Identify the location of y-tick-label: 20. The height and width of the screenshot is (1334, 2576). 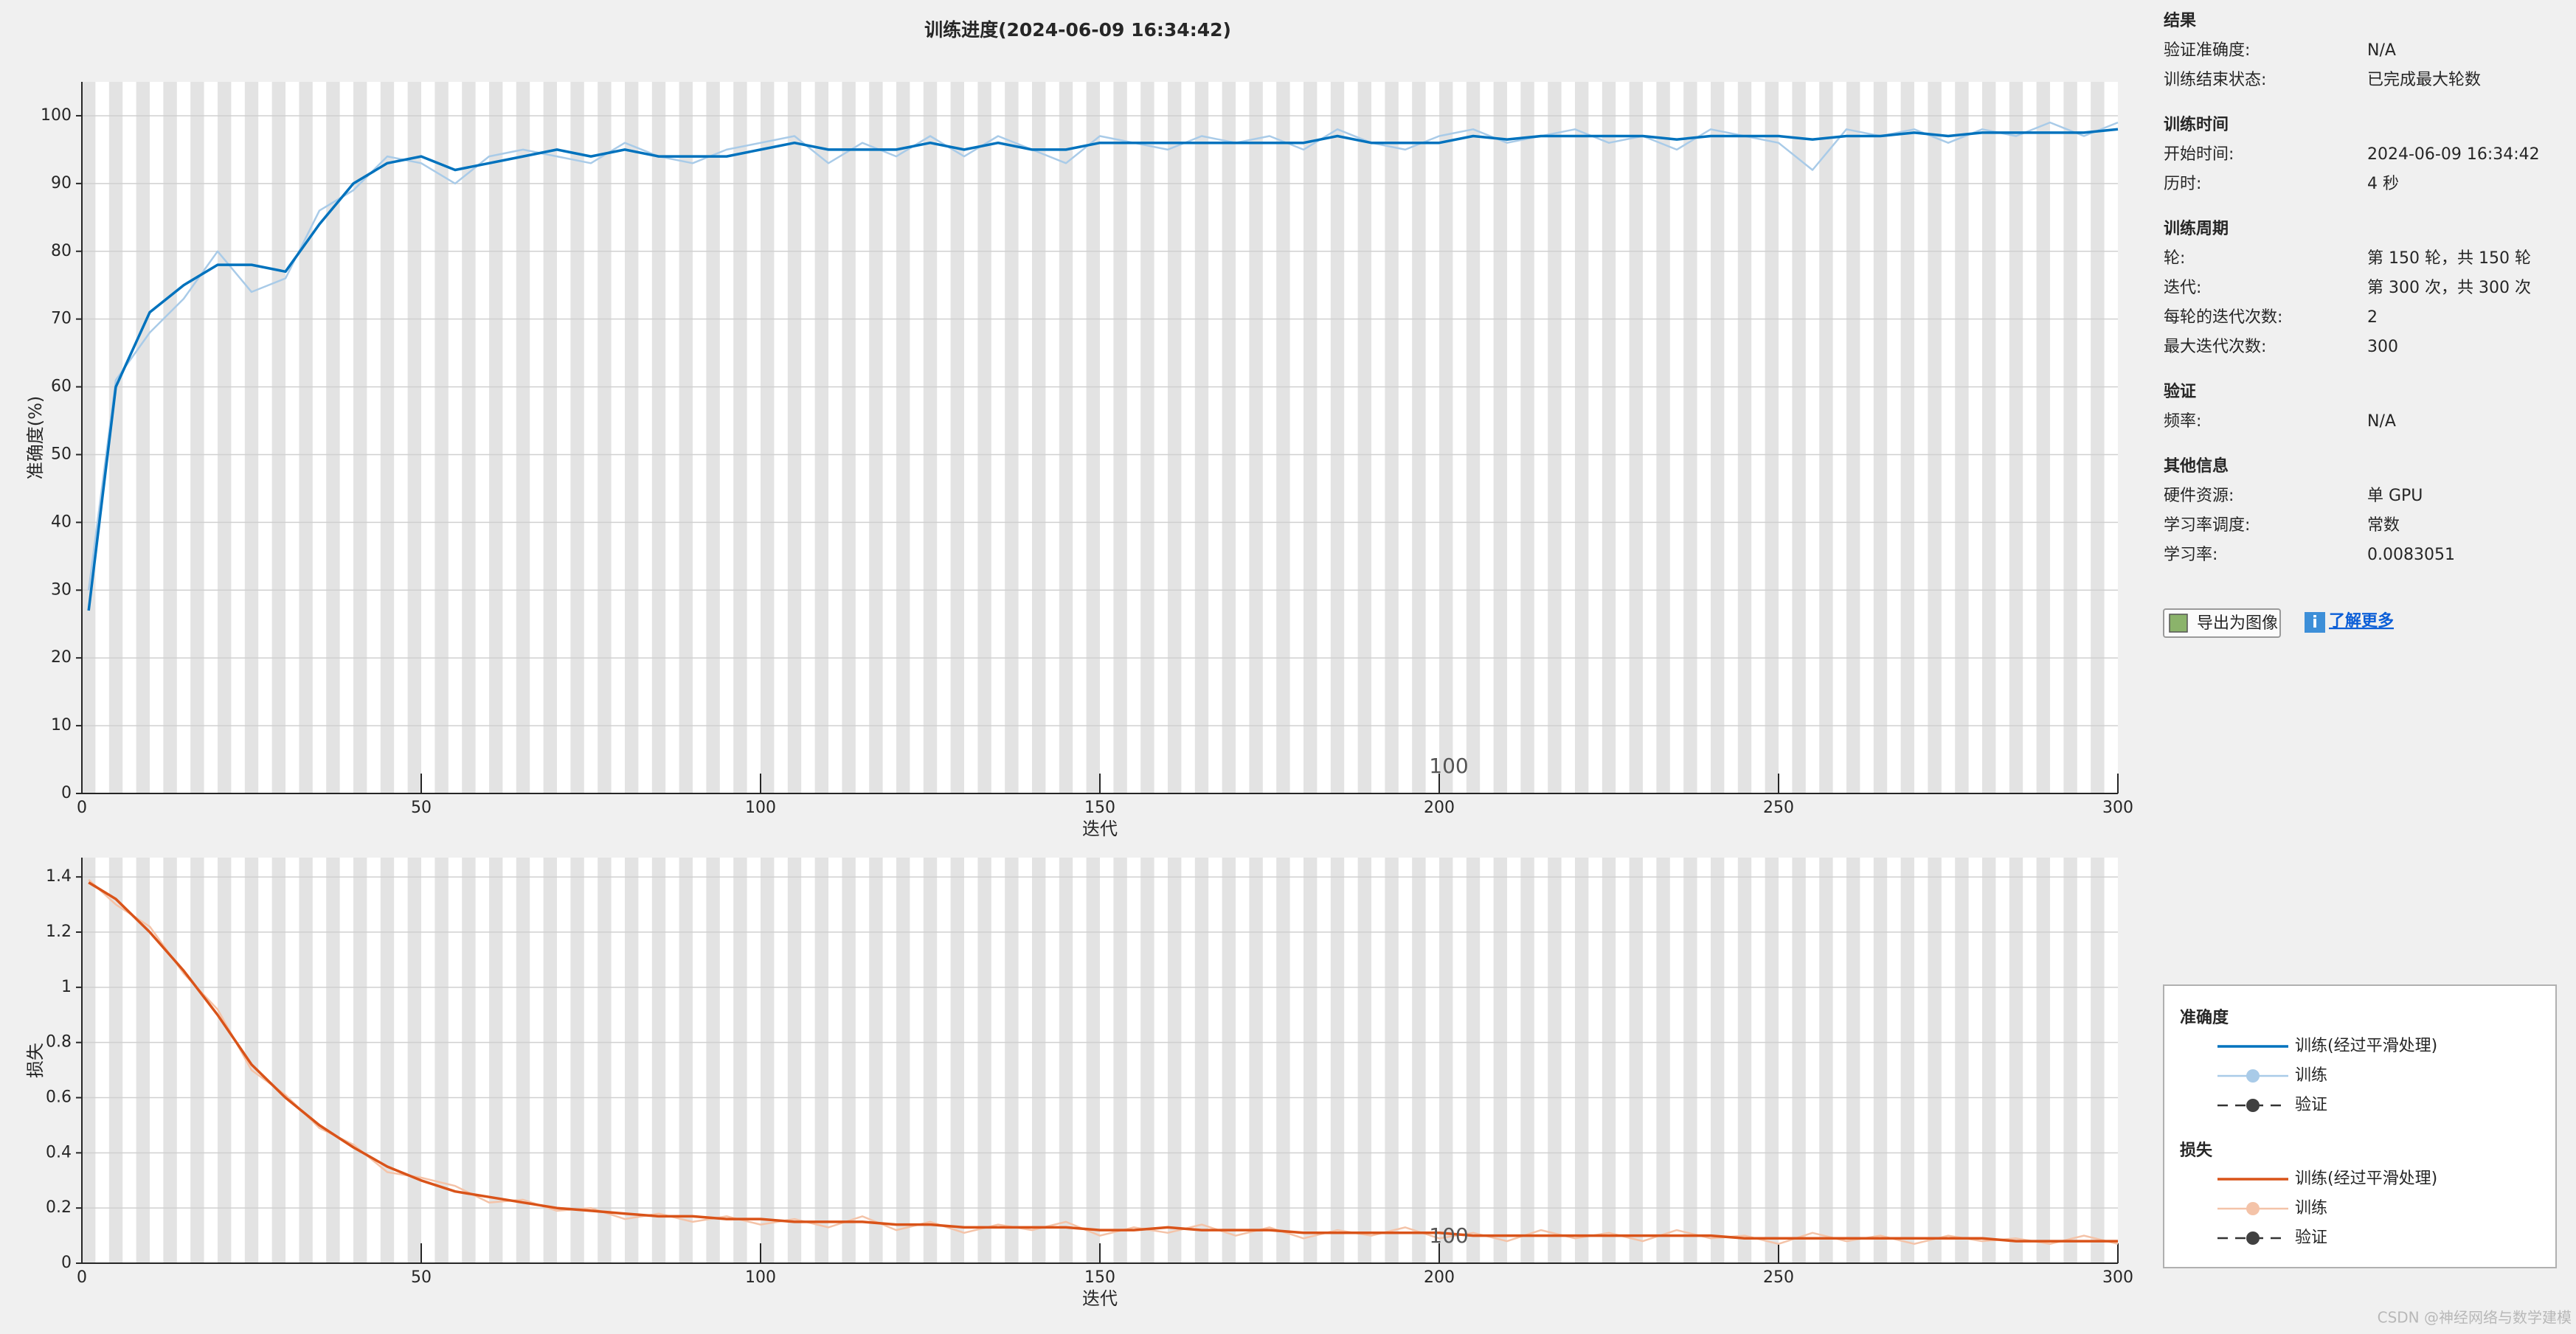
(62, 657).